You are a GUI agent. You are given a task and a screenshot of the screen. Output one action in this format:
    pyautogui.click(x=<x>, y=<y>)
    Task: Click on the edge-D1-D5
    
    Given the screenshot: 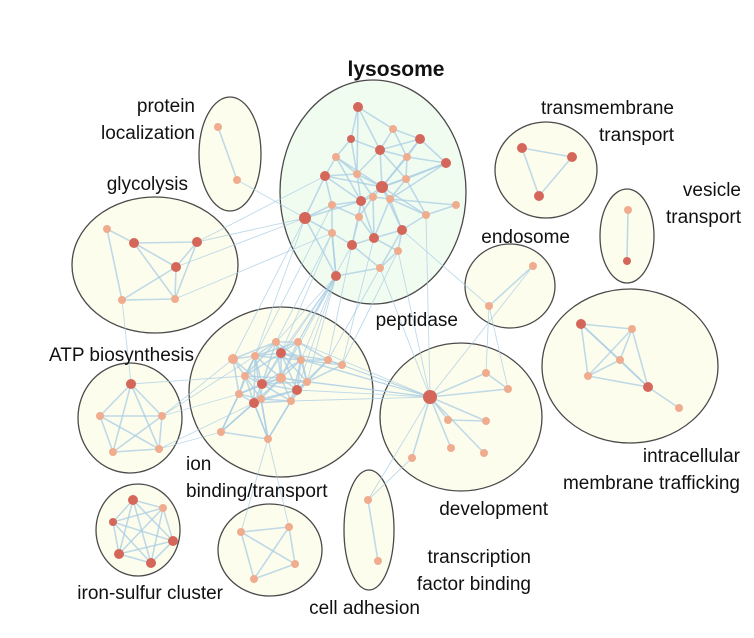 What is the action you would take?
    pyautogui.click(x=458, y=409)
    